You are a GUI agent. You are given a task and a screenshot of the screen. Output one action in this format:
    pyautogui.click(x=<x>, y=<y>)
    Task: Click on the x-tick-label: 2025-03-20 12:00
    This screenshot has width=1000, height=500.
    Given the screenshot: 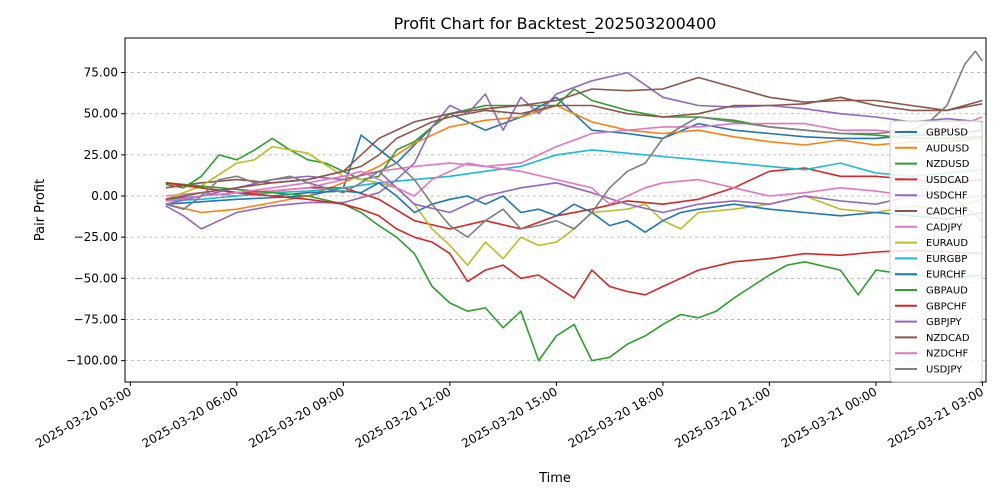 What is the action you would take?
    pyautogui.click(x=403, y=417)
    